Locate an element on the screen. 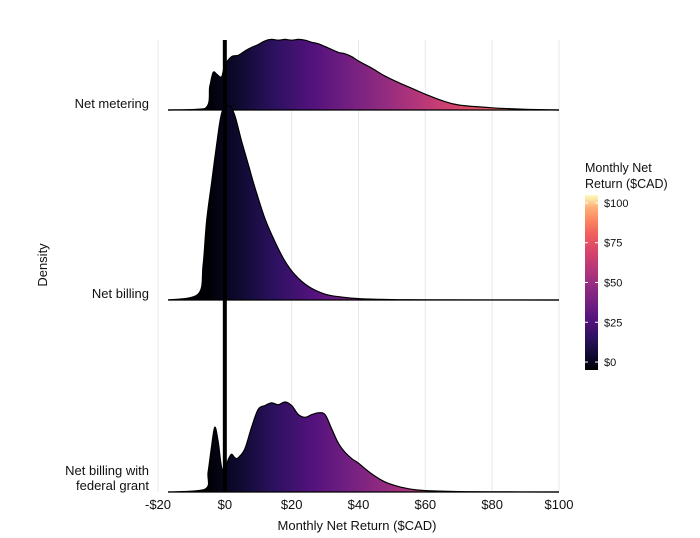 The width and height of the screenshot is (700, 538). x-tick-label: $80 is located at coordinates (492, 504).